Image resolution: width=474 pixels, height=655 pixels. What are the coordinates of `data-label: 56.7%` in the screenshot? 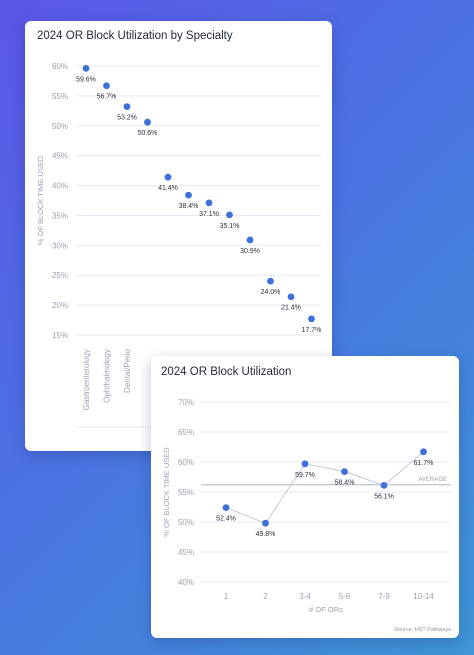 It's located at (107, 97).